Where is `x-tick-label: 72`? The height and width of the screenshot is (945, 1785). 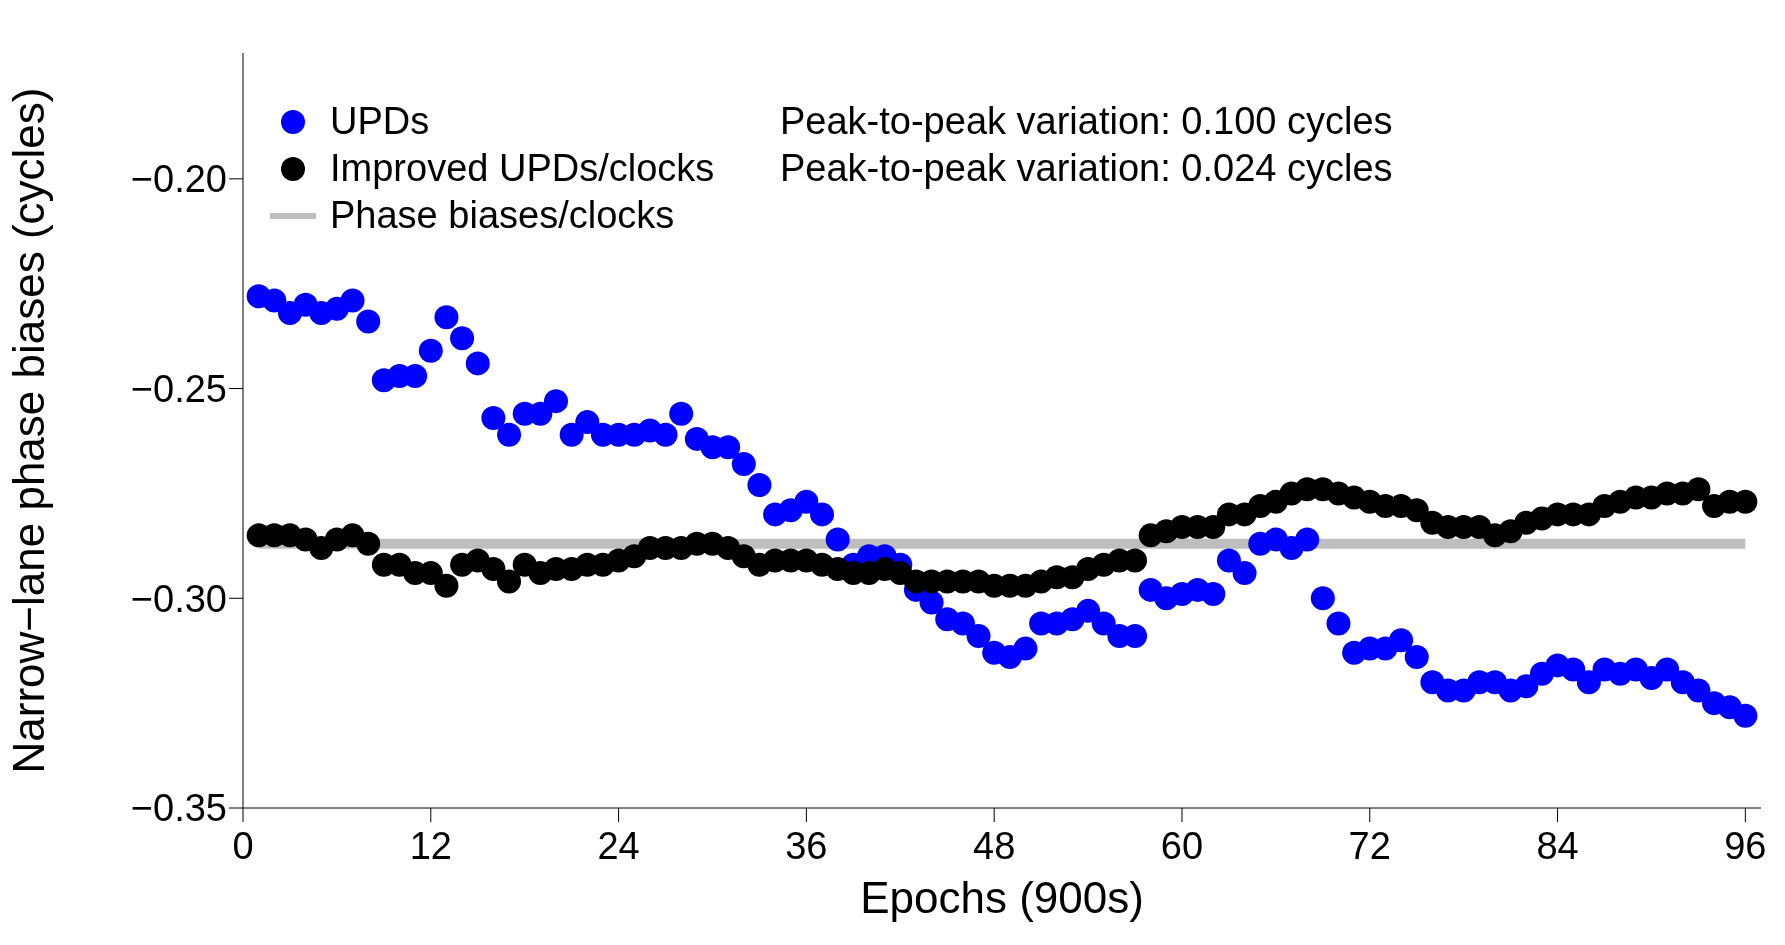 x-tick-label: 72 is located at coordinates (1369, 845).